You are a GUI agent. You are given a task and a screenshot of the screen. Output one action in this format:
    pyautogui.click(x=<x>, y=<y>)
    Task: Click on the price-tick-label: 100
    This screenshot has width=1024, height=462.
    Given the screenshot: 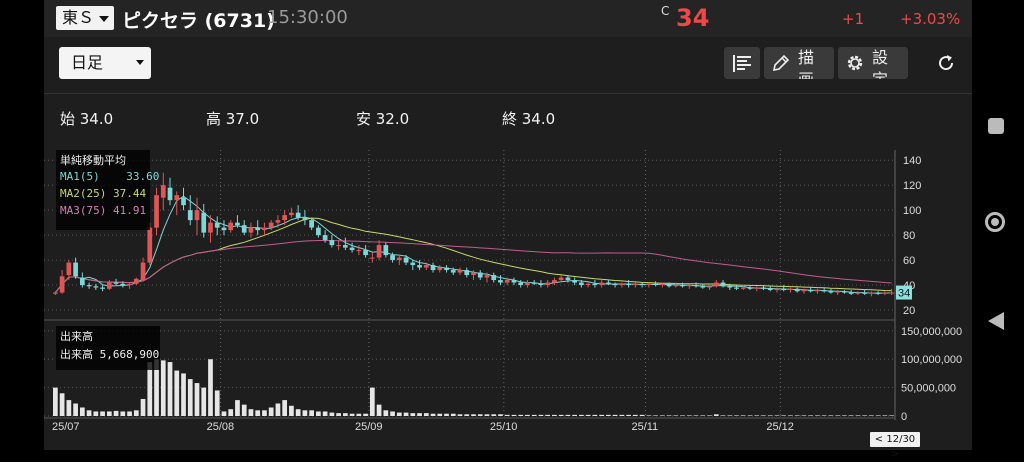 What is the action you would take?
    pyautogui.click(x=912, y=211)
    